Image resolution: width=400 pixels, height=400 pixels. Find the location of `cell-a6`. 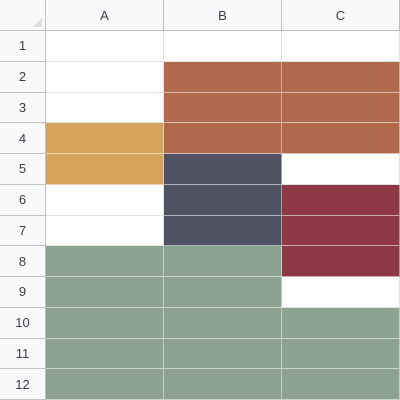

cell-a6 is located at coordinates (105, 200).